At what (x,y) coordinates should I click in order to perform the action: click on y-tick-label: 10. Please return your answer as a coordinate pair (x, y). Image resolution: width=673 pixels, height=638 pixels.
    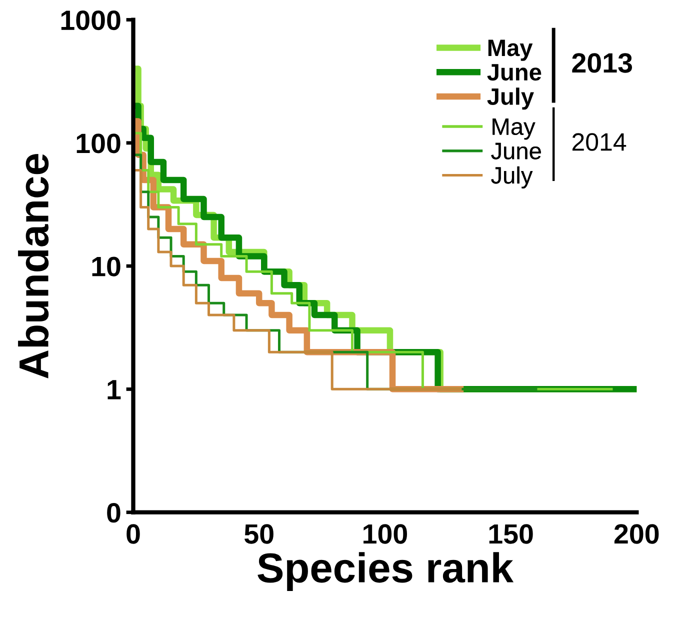
    Looking at the image, I should click on (106, 266).